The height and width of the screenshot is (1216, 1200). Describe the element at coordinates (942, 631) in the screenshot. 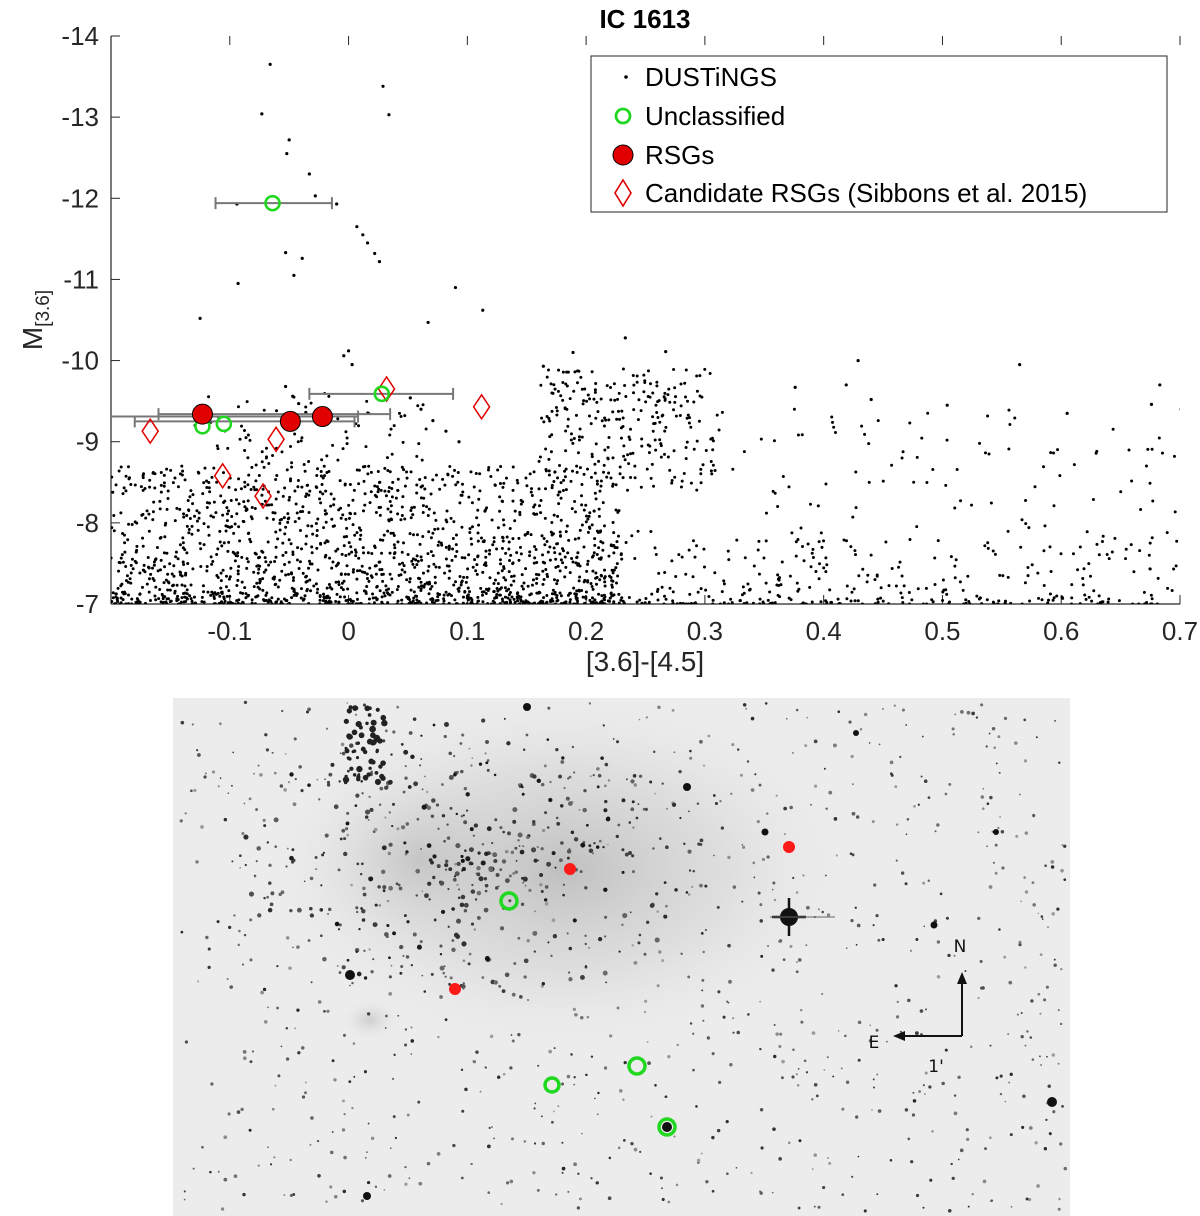

I see `x-tick-label: 0.5` at that location.